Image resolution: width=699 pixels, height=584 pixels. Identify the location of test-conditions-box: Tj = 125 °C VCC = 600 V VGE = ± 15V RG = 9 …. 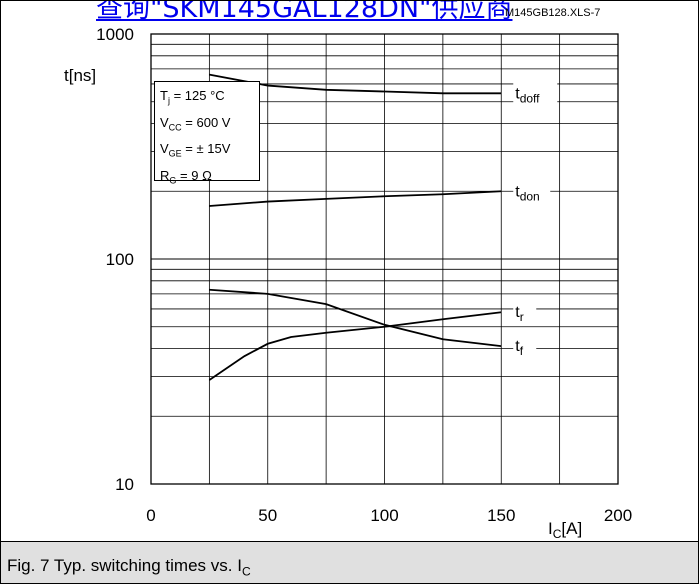
(207, 133).